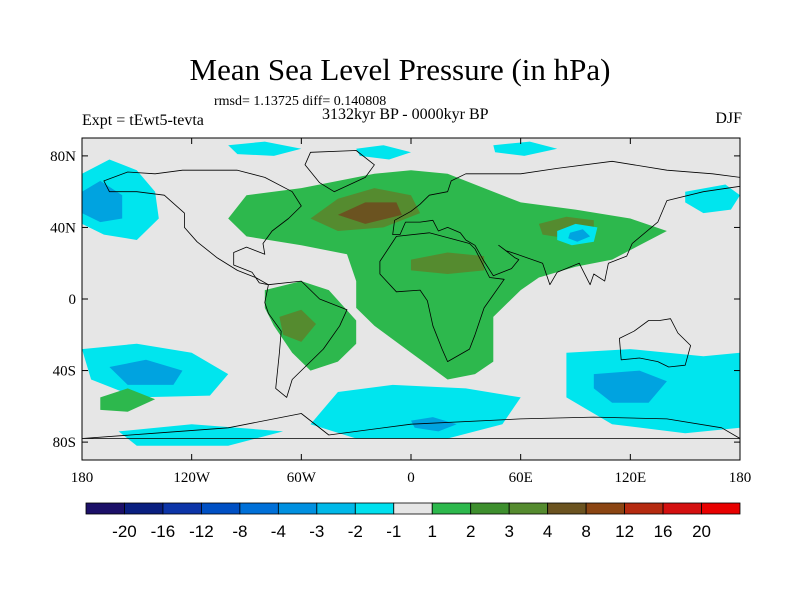 The height and width of the screenshot is (600, 800). Describe the element at coordinates (201, 435) in the screenshot. I see `region-antarctic-fringe` at that location.